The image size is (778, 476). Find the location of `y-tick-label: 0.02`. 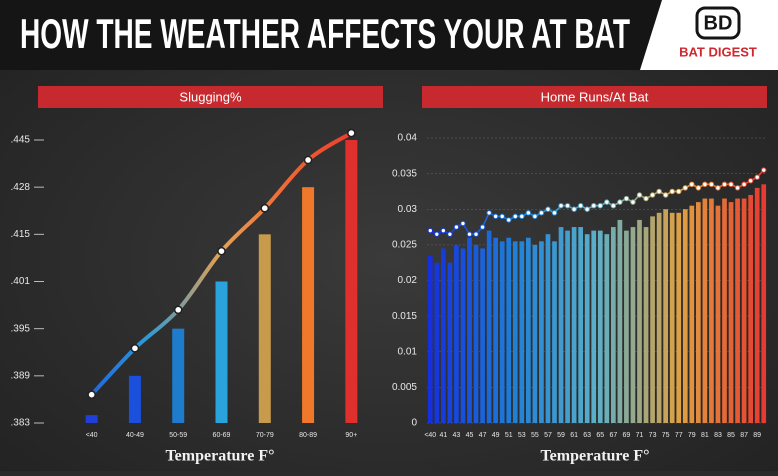

y-tick-label: 0.02 is located at coordinates (408, 280).